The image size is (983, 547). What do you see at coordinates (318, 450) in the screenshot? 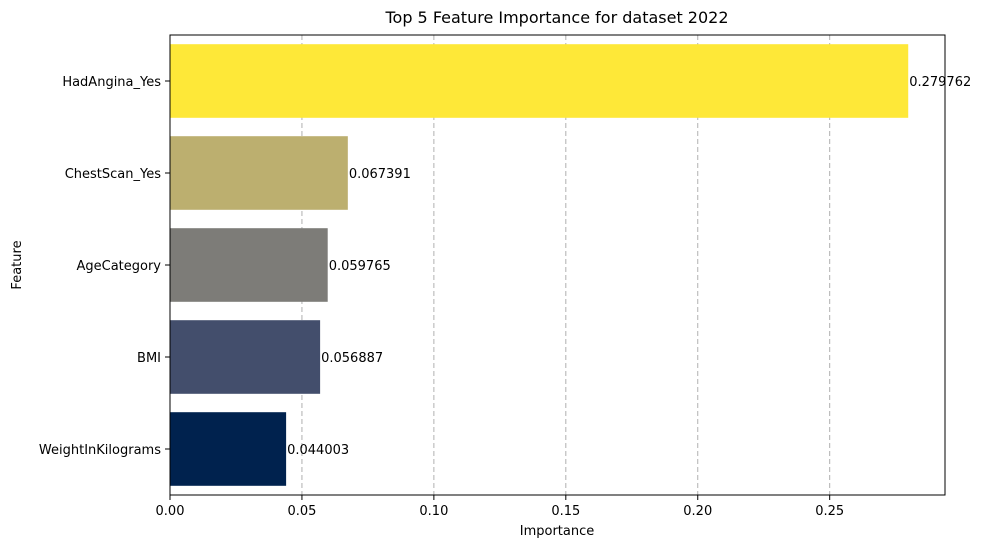
I see `bar-value-label: 0.044003` at bounding box center [318, 450].